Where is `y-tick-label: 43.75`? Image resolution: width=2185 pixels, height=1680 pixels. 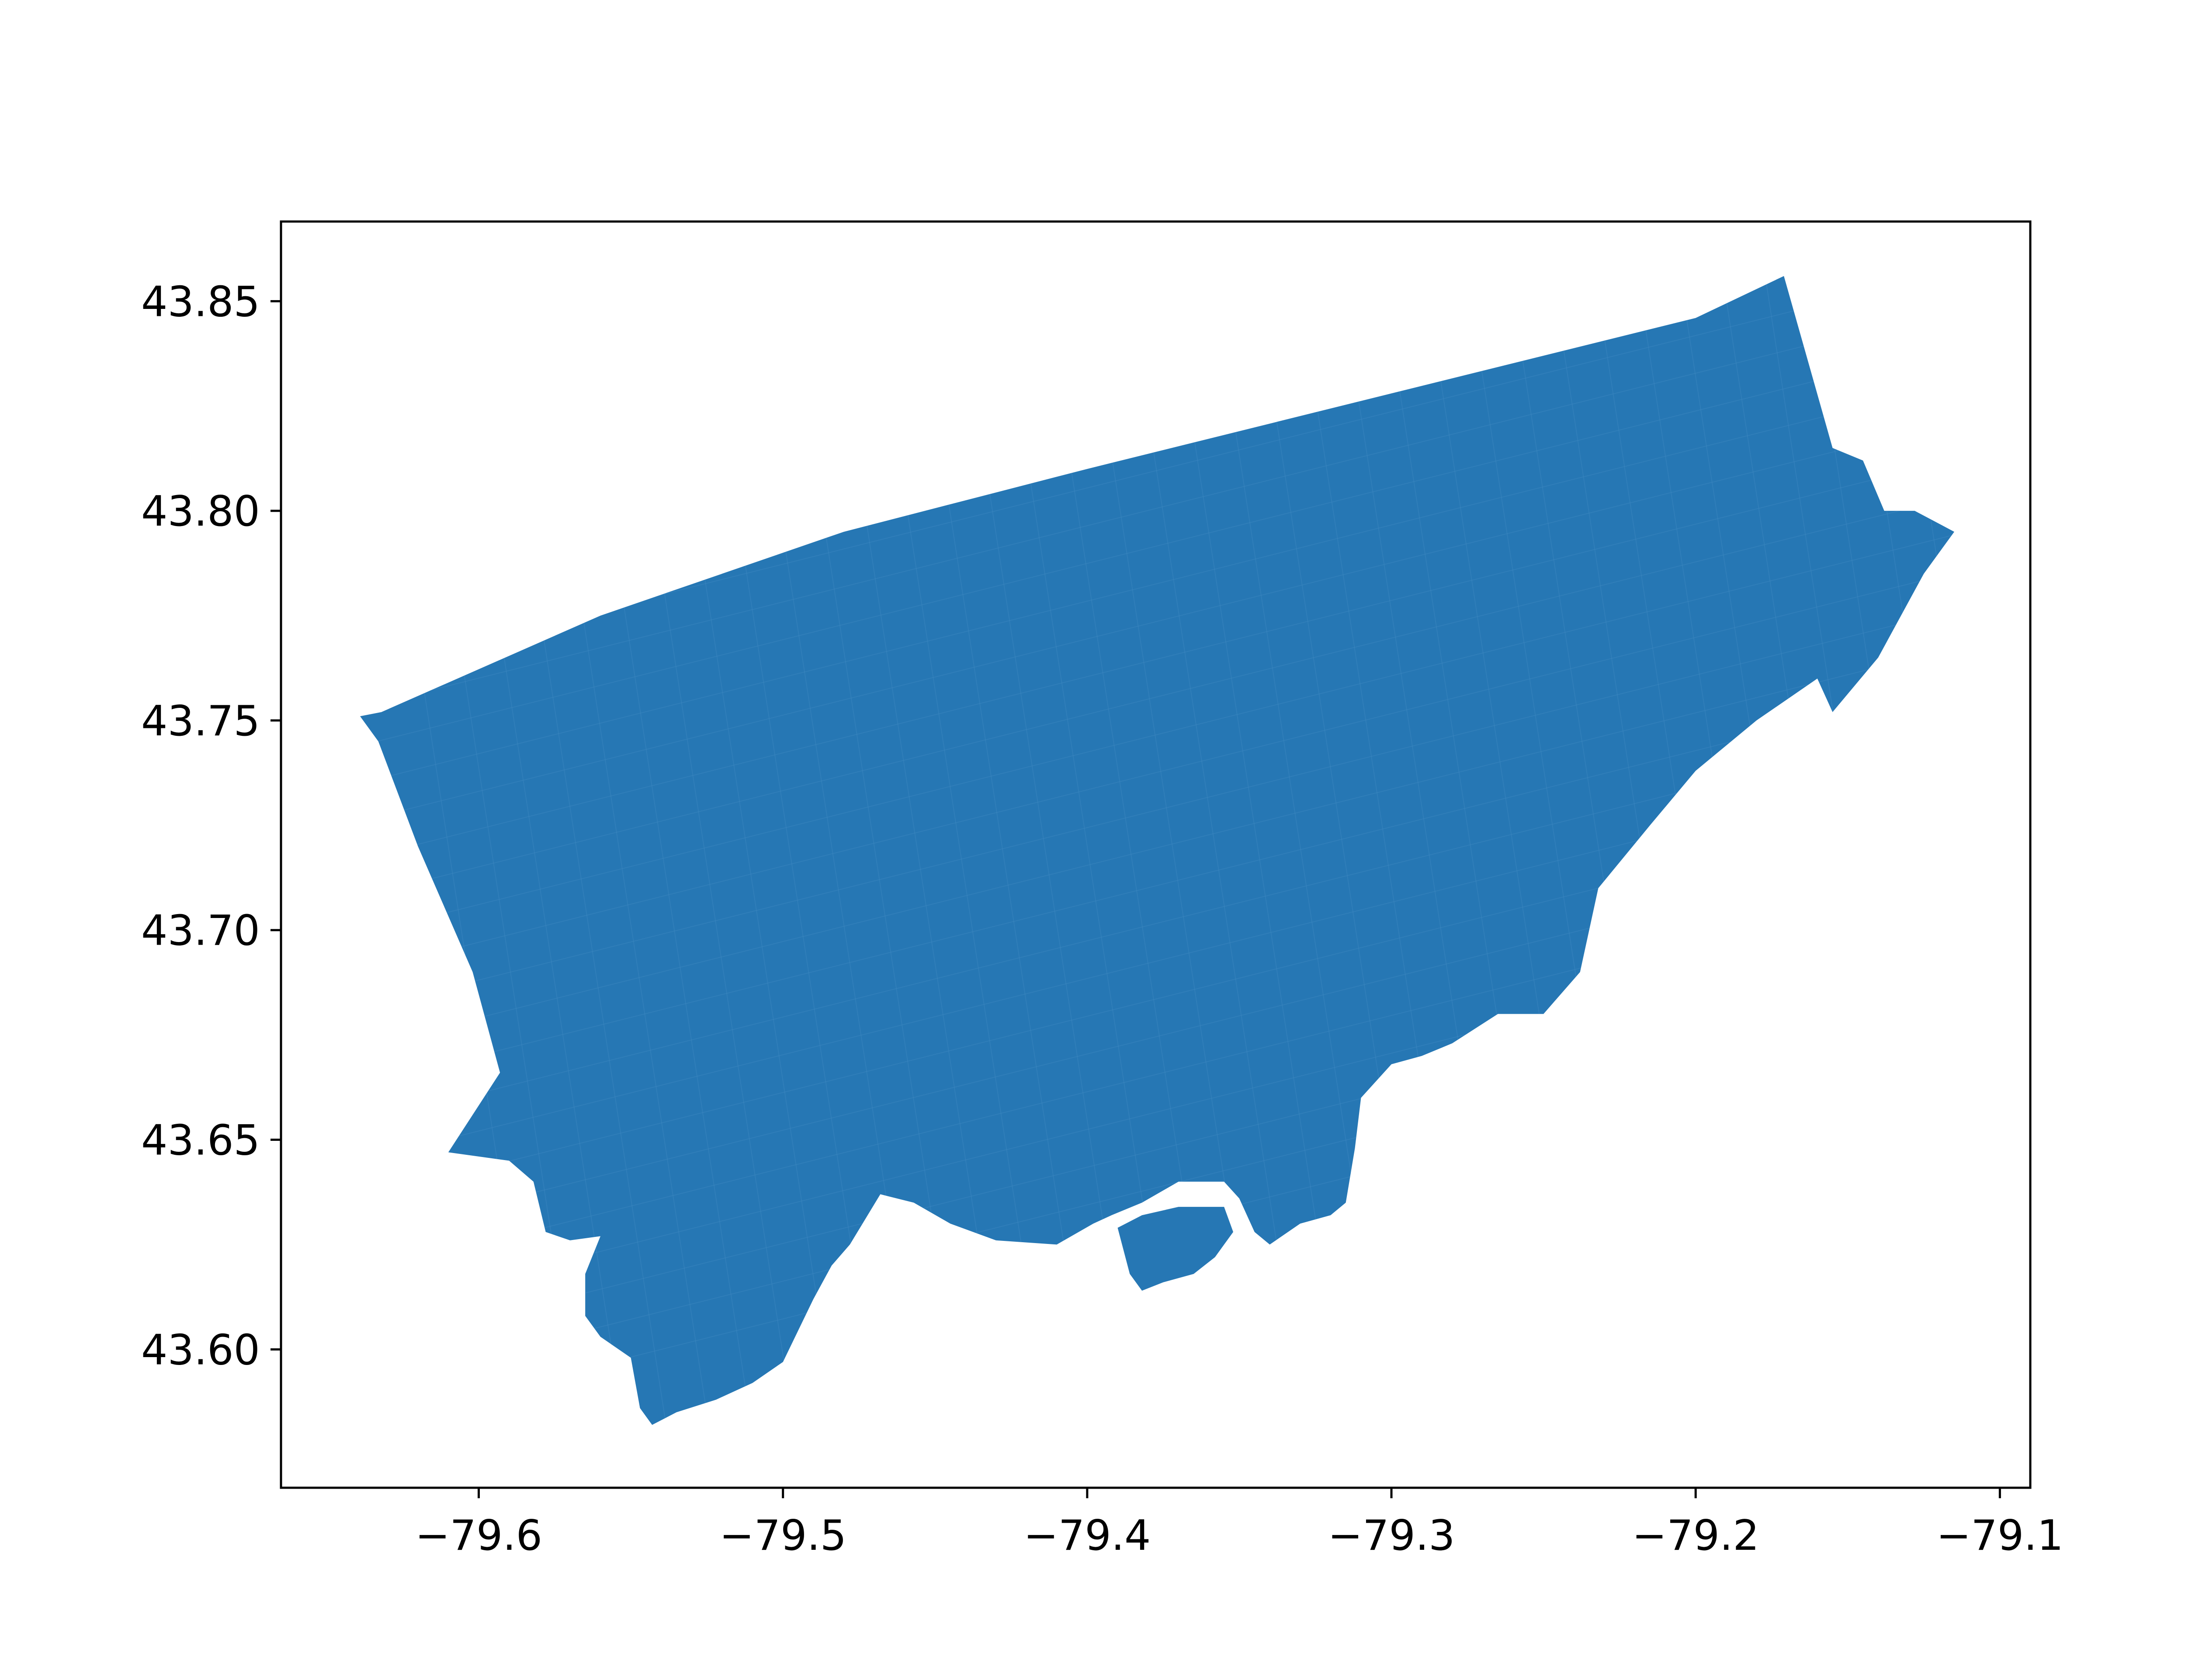
y-tick-label: 43.75 is located at coordinates (201, 721).